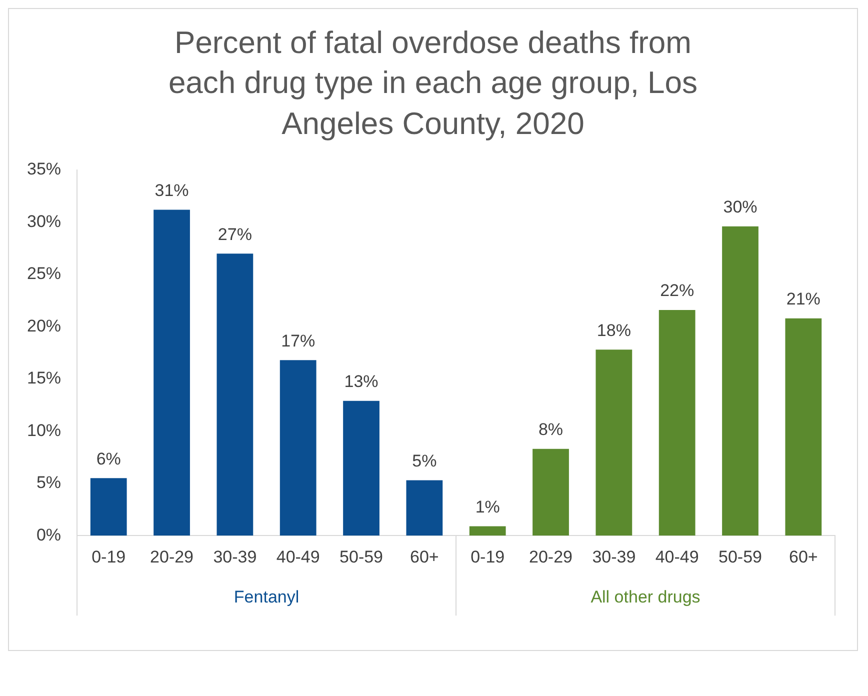  What do you see at coordinates (487, 506) in the screenshot?
I see `data-label: 1%` at bounding box center [487, 506].